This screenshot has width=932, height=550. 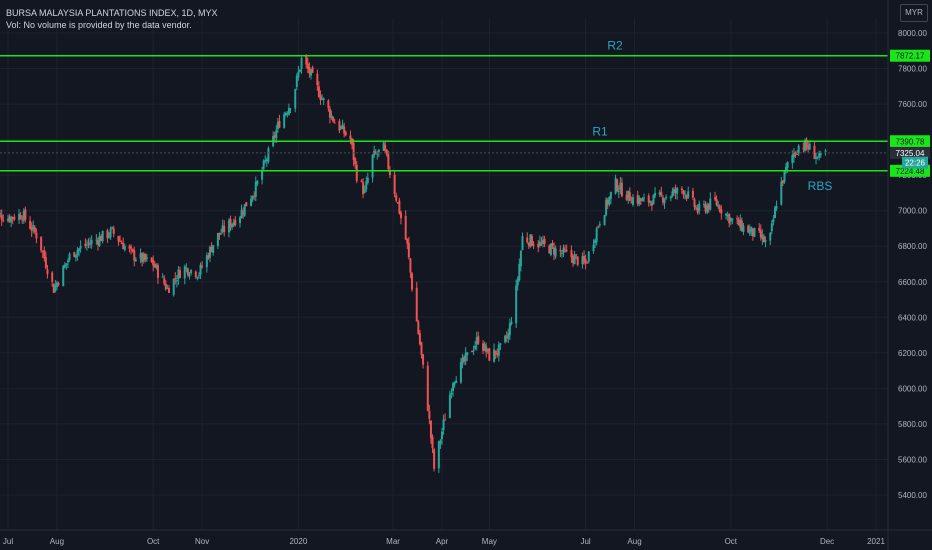 I want to click on y-tick-label: 6200.00, so click(x=912, y=353).